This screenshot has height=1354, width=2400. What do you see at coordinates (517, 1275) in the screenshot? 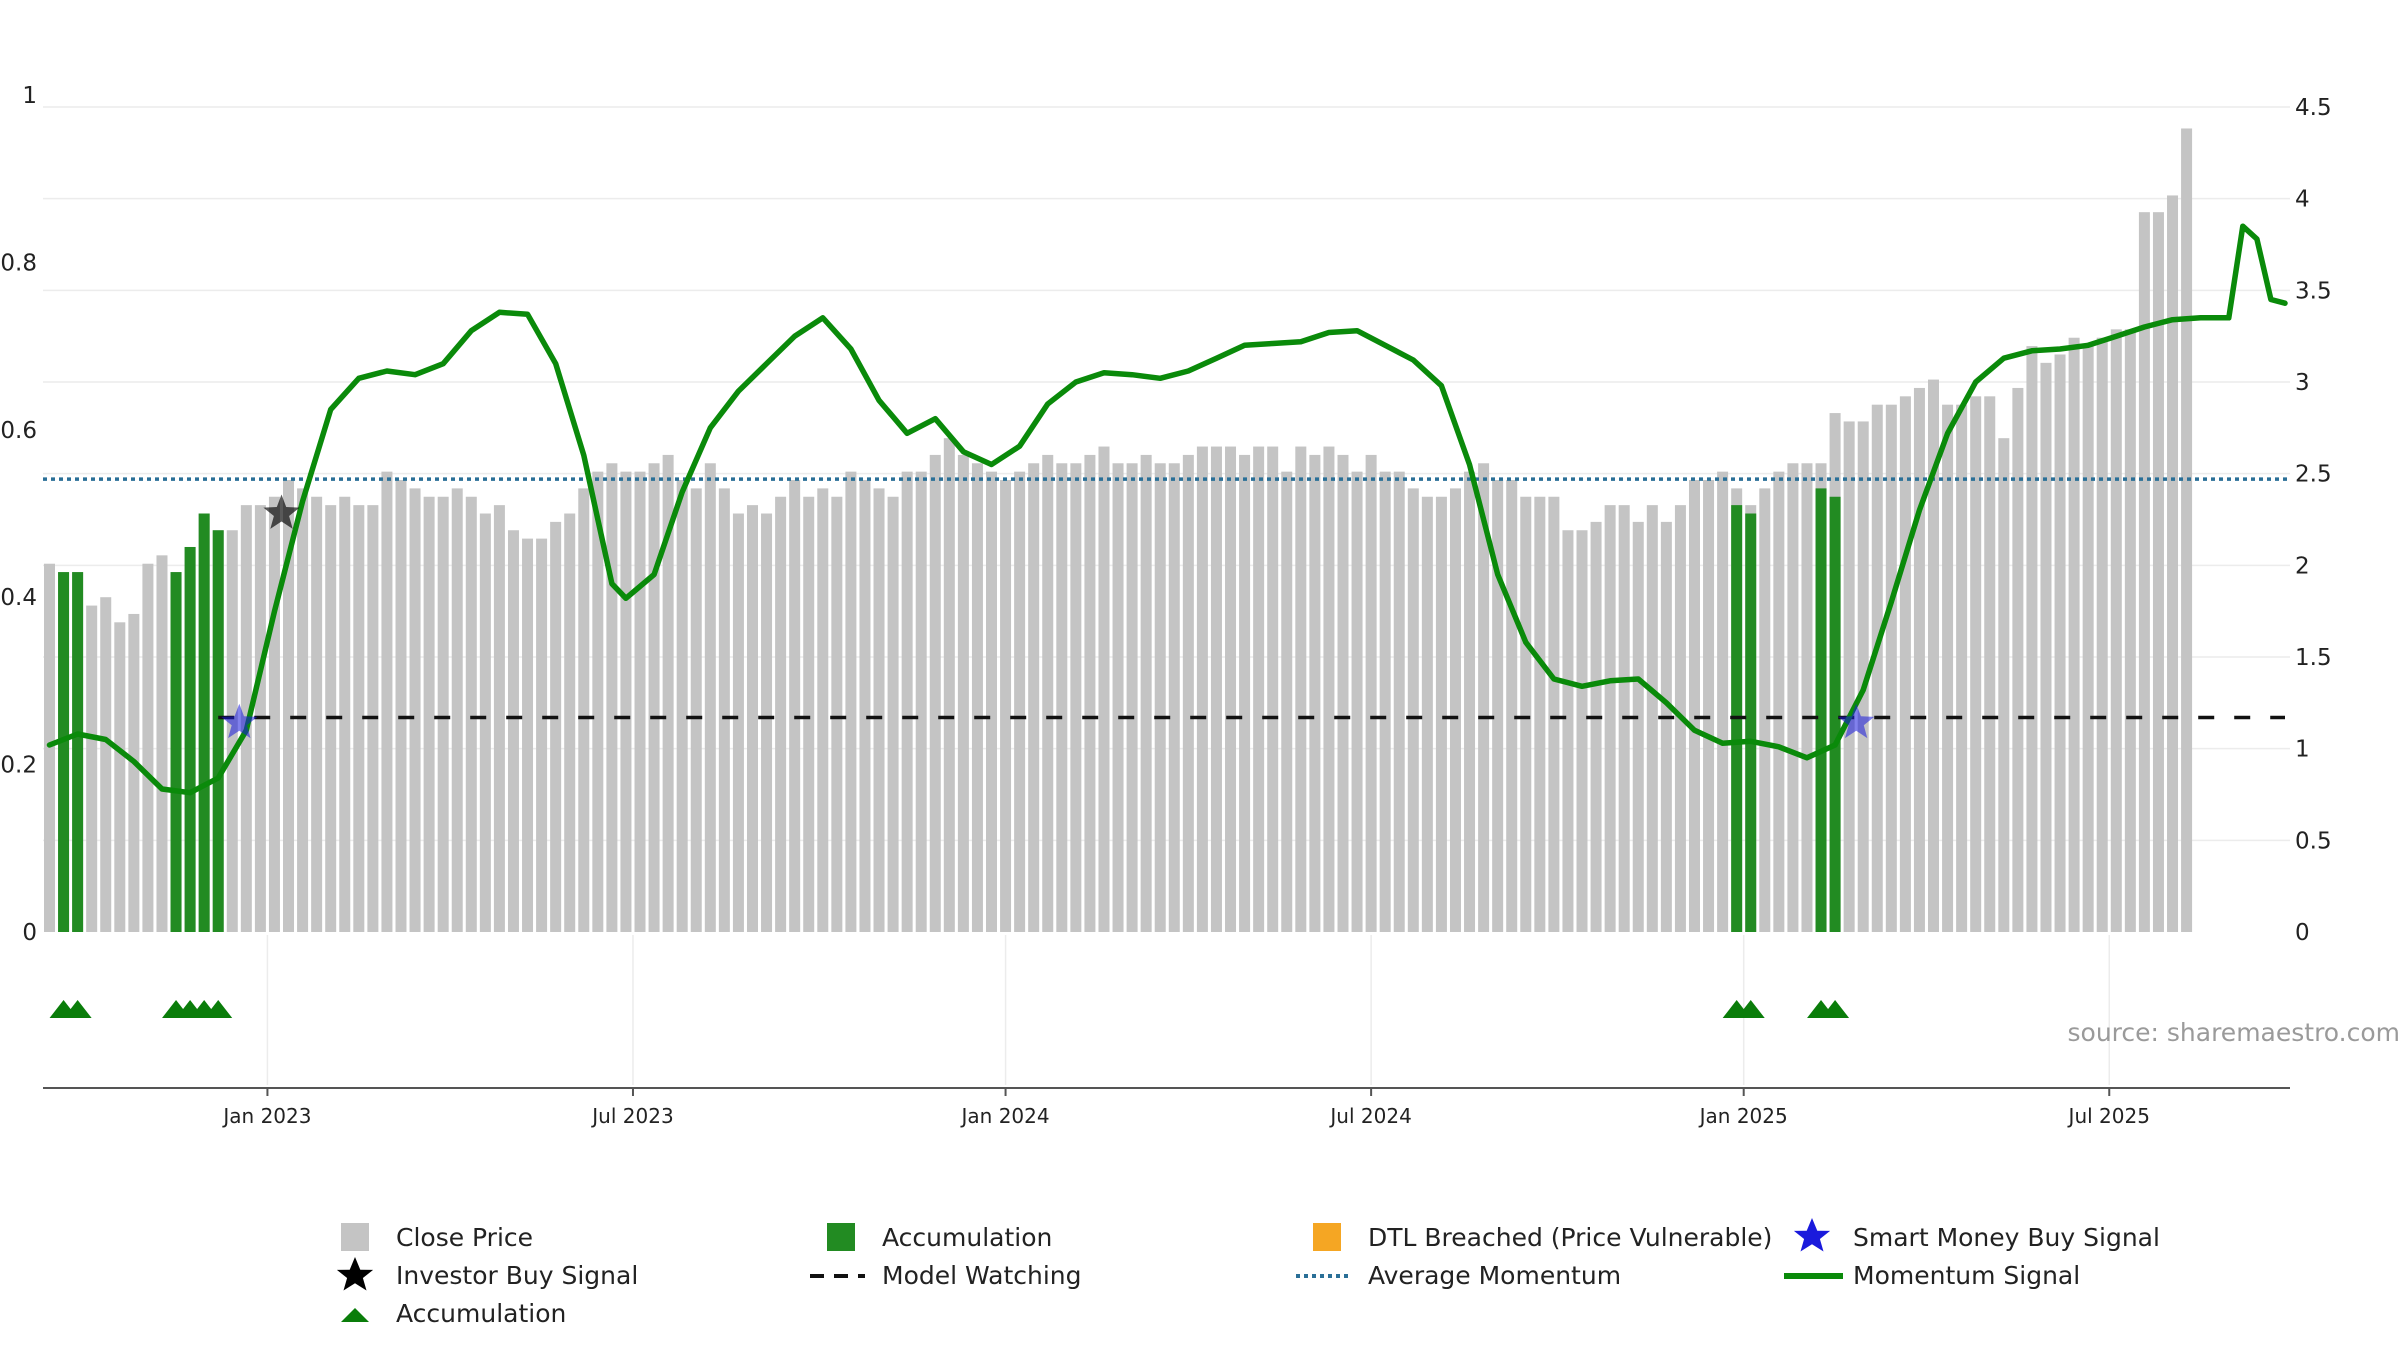
I see `legend-label-investor-buy: Investor Buy Signal` at bounding box center [517, 1275].